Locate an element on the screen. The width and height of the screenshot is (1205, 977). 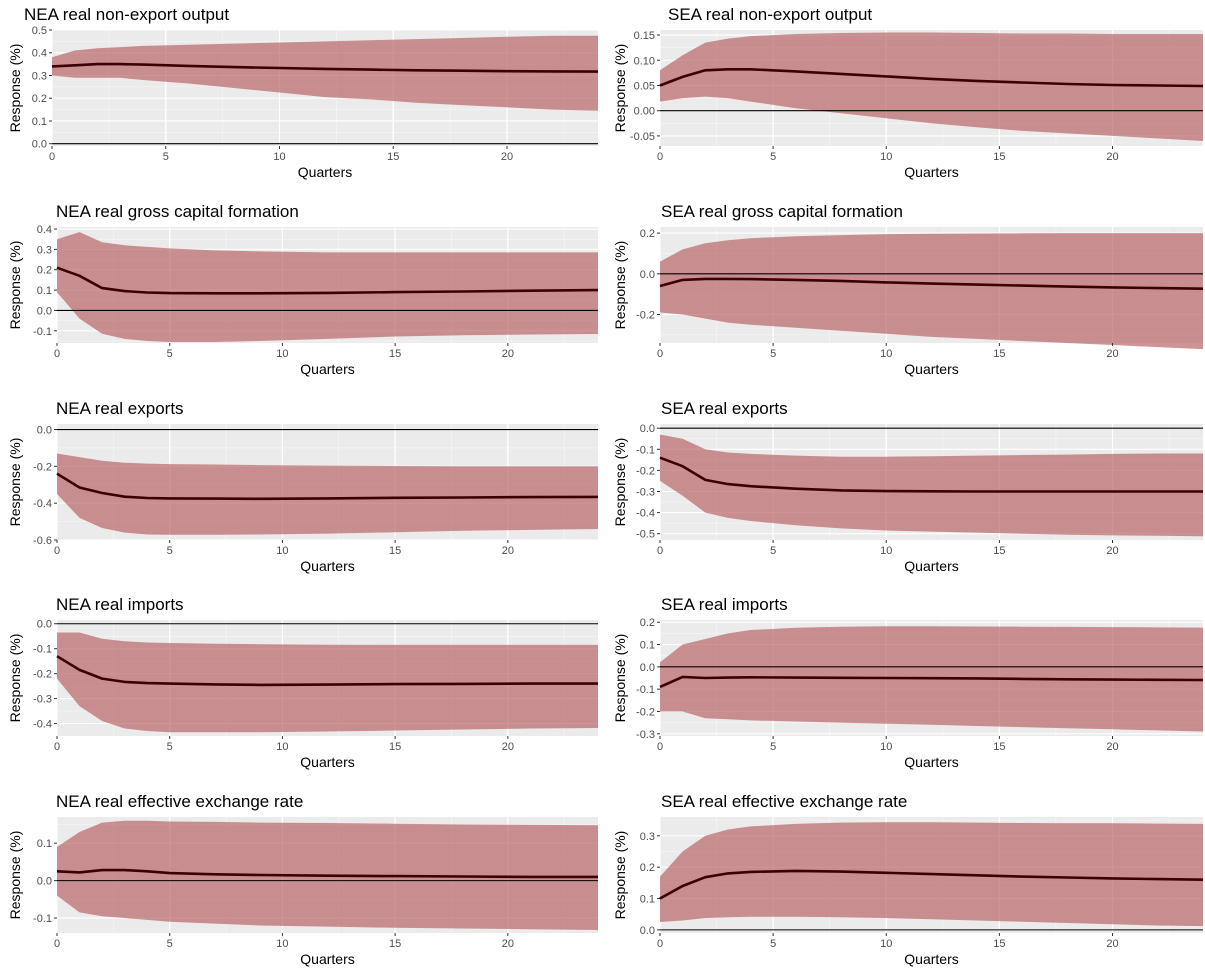
y-tick-label: 0.15 is located at coordinates (644, 36).